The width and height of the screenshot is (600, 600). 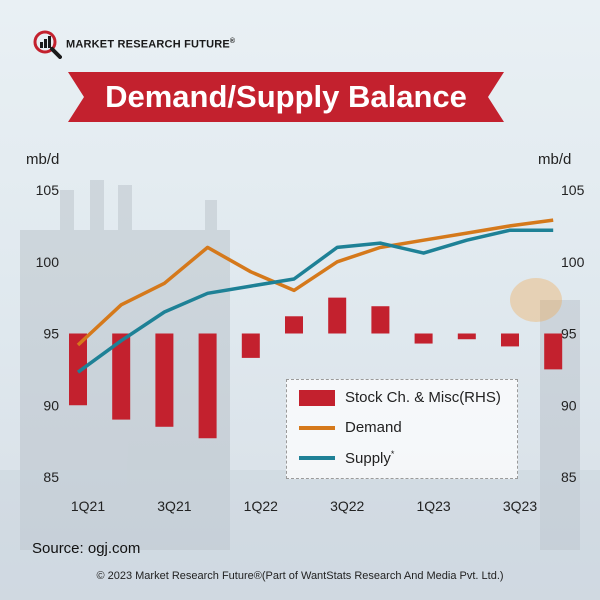 I want to click on x-tick-3Q23: 3Q23, so click(x=520, y=506).